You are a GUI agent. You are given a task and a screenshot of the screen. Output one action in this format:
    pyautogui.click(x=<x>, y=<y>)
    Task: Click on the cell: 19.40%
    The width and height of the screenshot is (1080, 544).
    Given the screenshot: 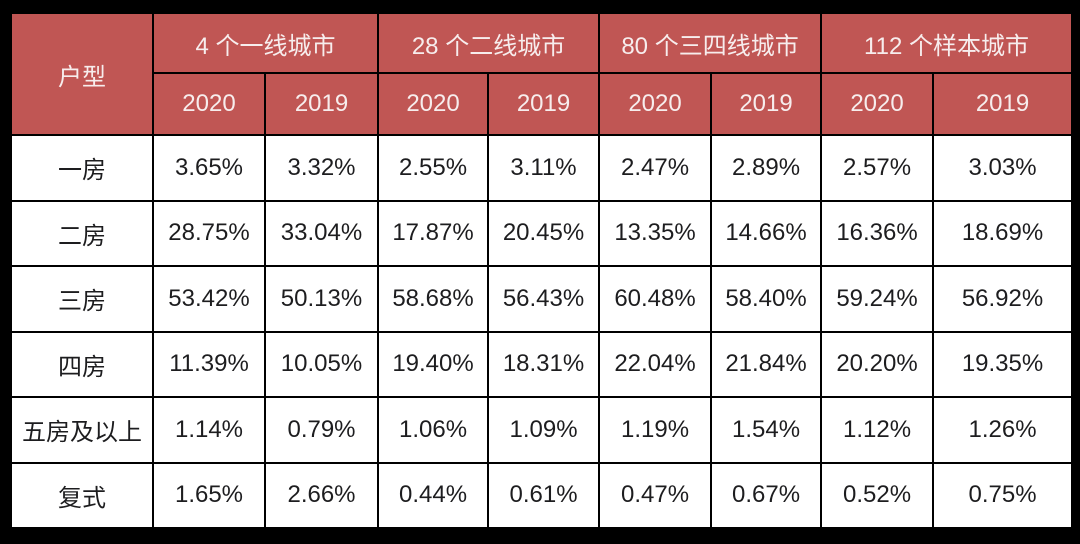 What is the action you would take?
    pyautogui.click(x=433, y=364)
    